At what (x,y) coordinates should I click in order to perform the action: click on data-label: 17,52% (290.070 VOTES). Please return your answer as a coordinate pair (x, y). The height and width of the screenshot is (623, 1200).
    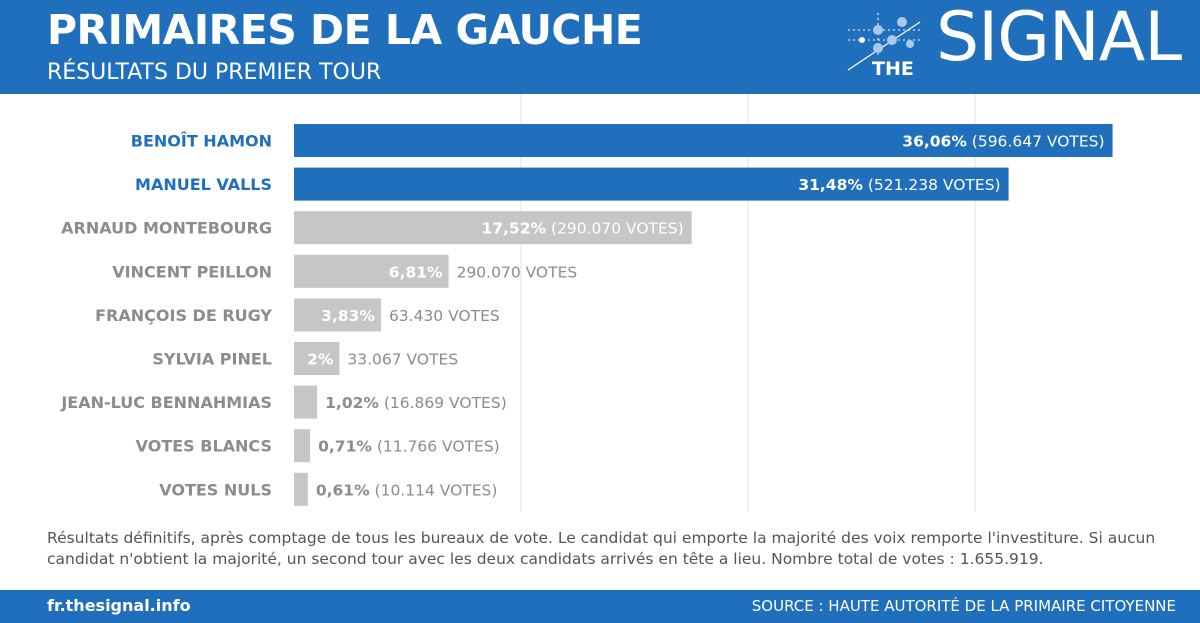
    Looking at the image, I should click on (582, 229).